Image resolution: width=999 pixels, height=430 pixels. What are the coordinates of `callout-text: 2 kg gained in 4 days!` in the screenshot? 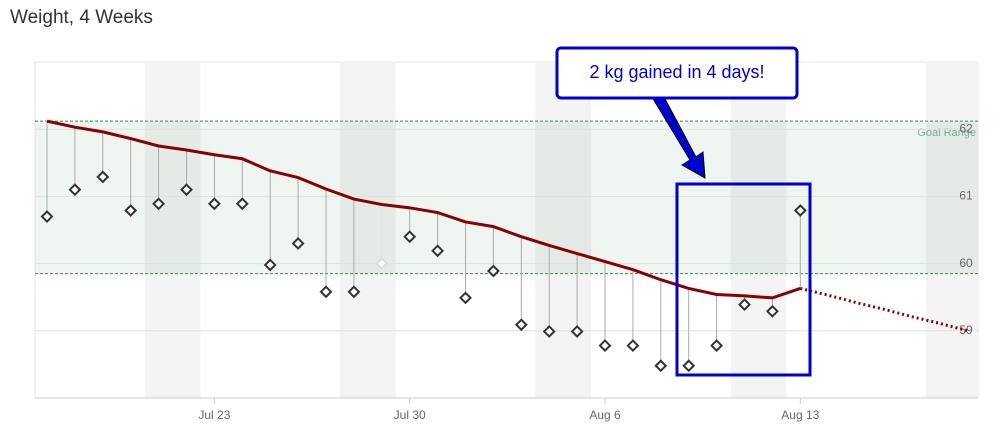 It's located at (676, 72).